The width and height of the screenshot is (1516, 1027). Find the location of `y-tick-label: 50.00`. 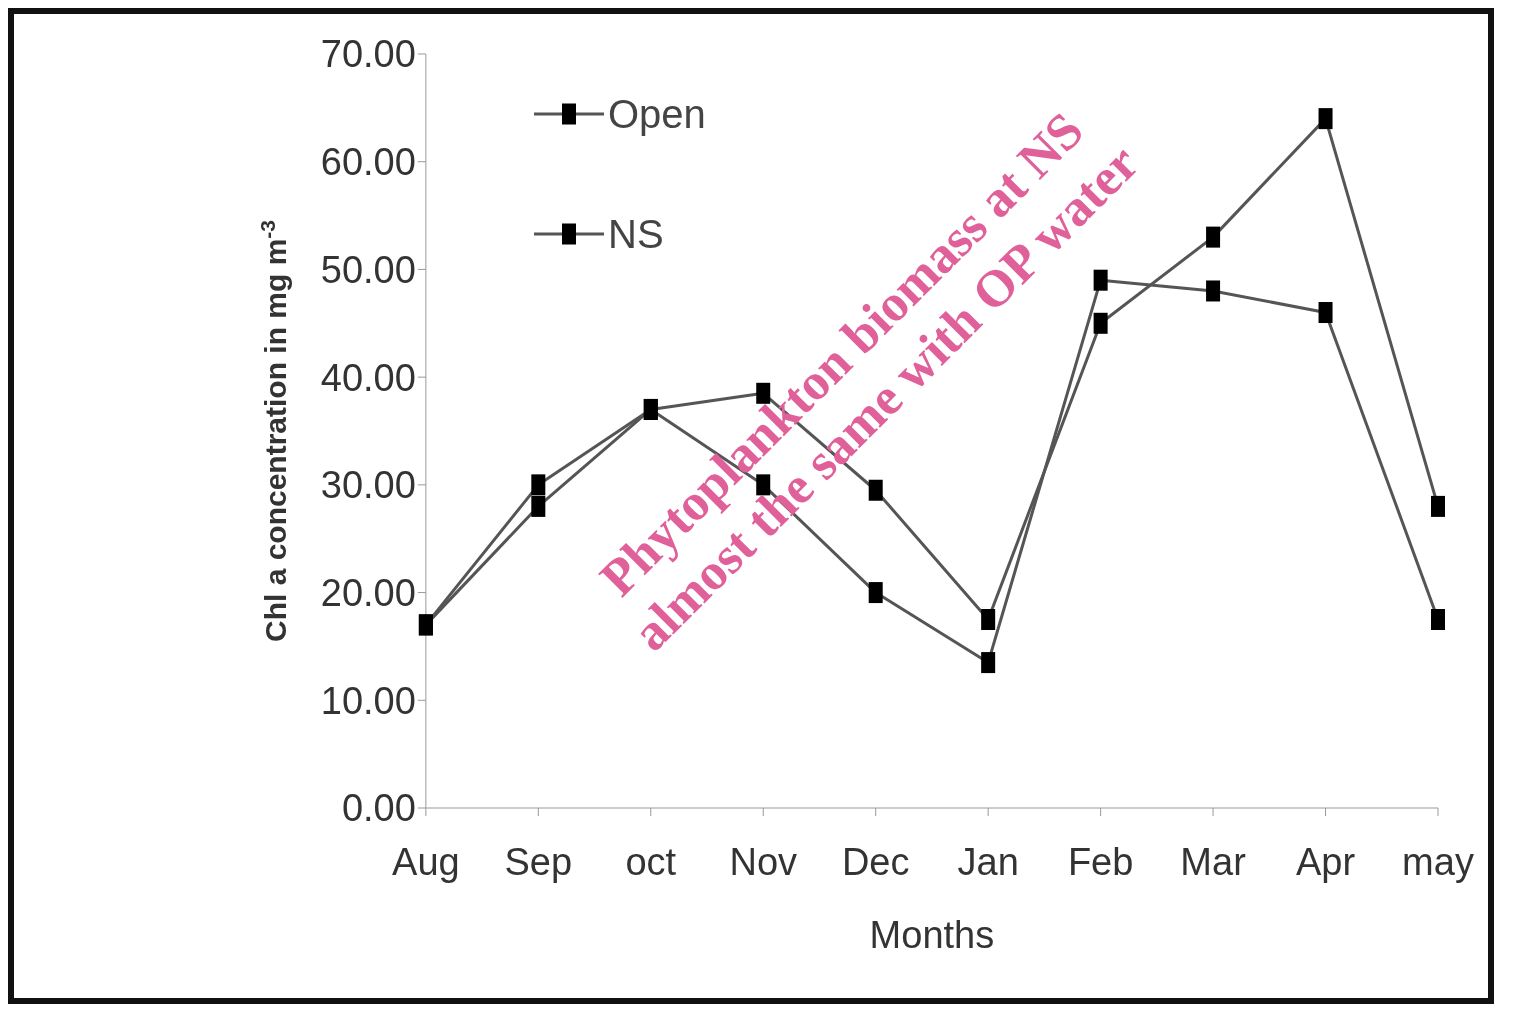

y-tick-label: 50.00 is located at coordinates (368, 269).